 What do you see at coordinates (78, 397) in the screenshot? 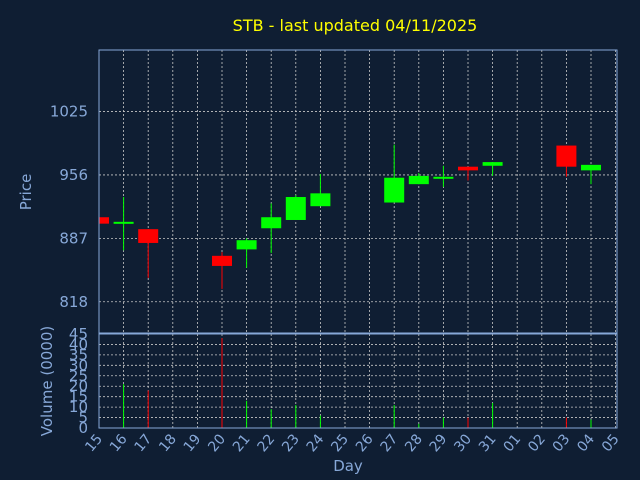
I see `volume-tick-label: 15` at bounding box center [78, 397].